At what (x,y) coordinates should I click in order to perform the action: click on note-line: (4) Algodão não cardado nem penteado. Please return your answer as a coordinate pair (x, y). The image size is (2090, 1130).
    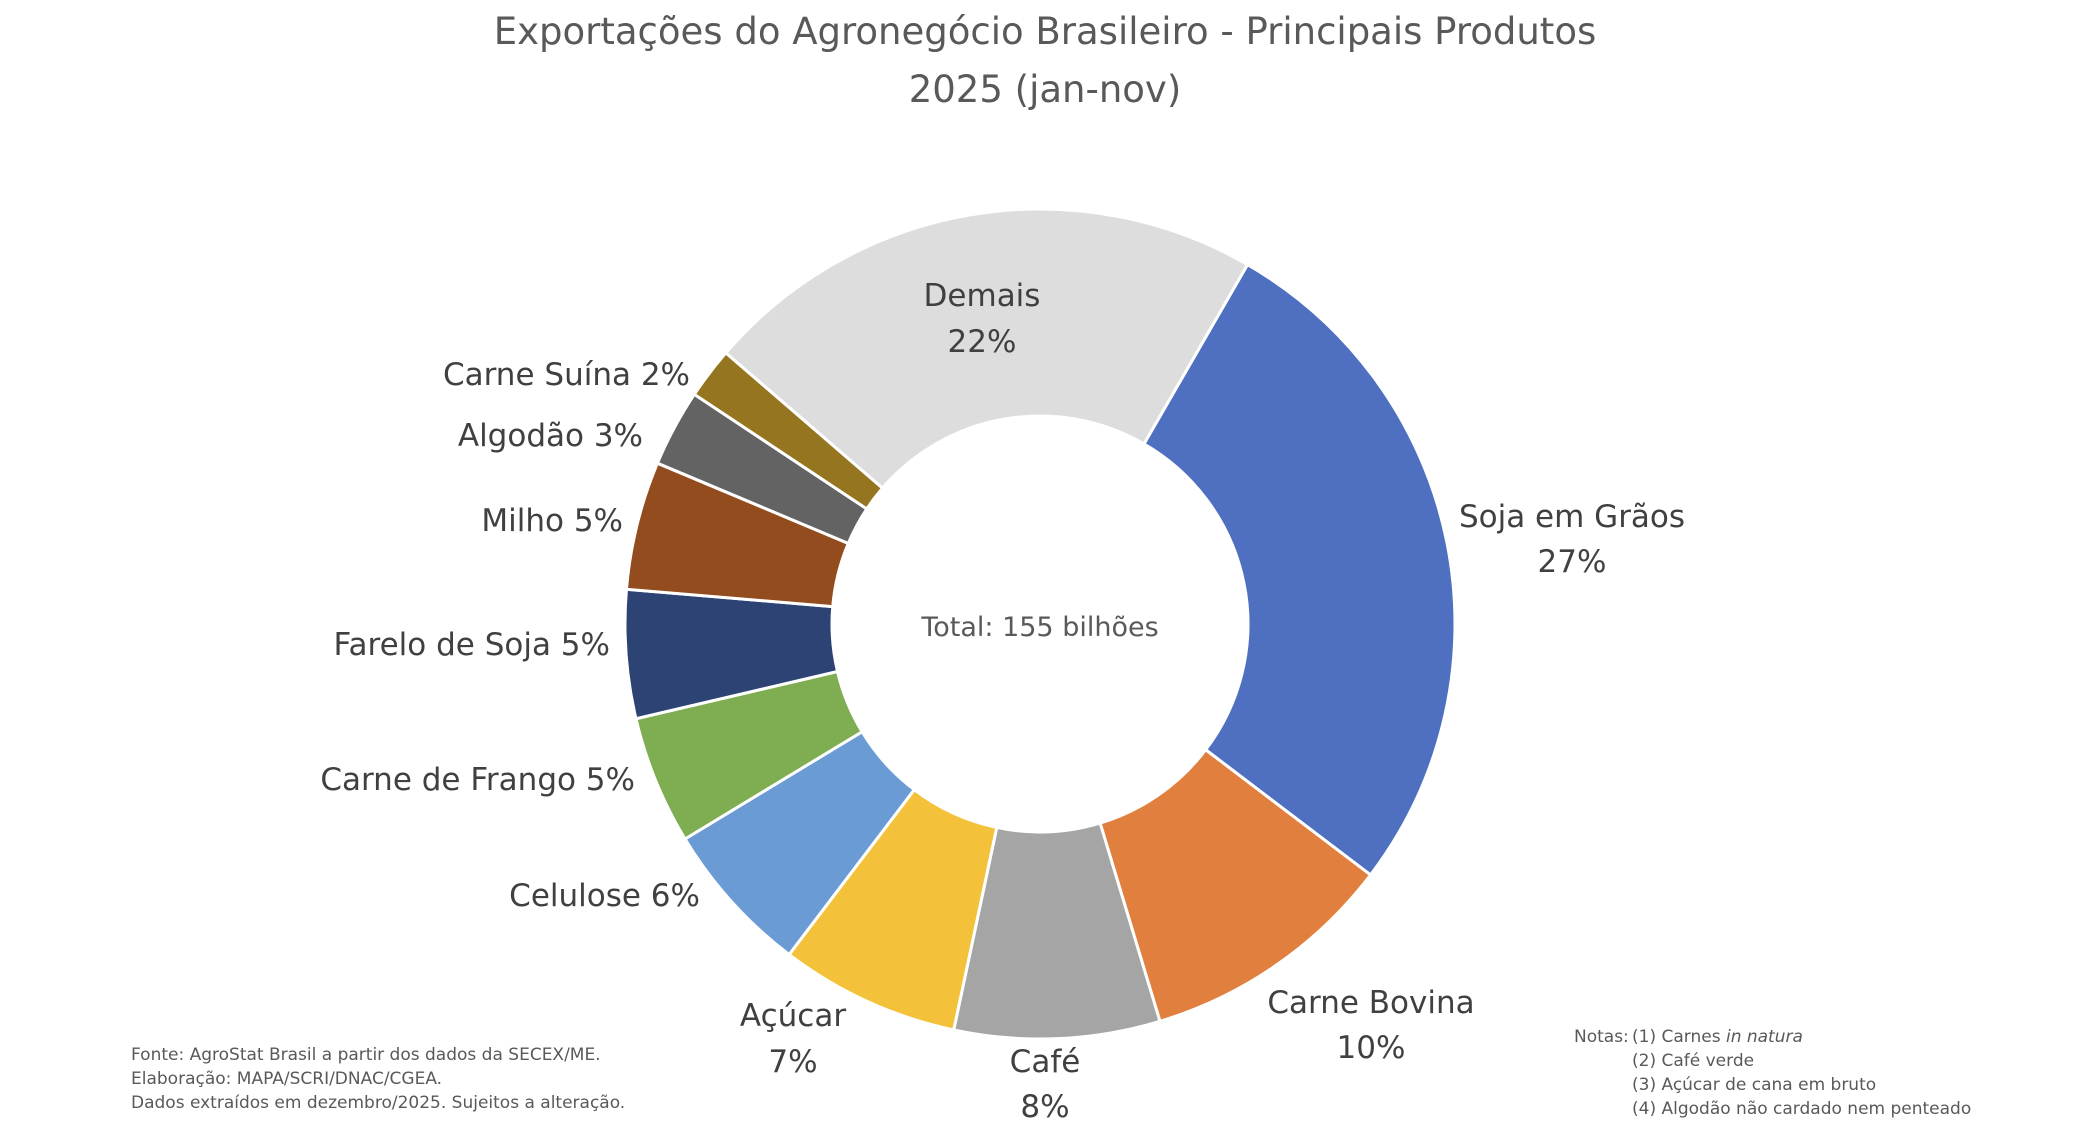
    Looking at the image, I should click on (1801, 1109).